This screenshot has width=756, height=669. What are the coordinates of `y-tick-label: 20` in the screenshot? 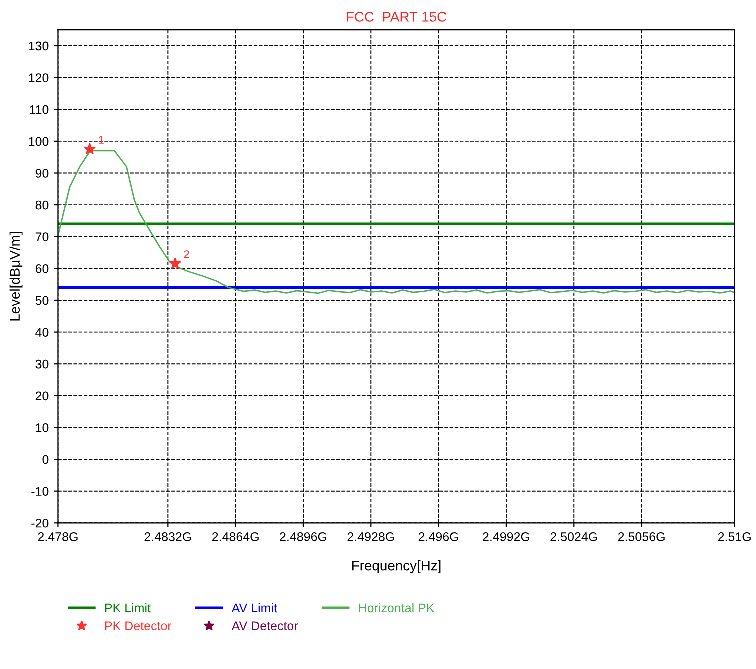 It's located at (42, 396).